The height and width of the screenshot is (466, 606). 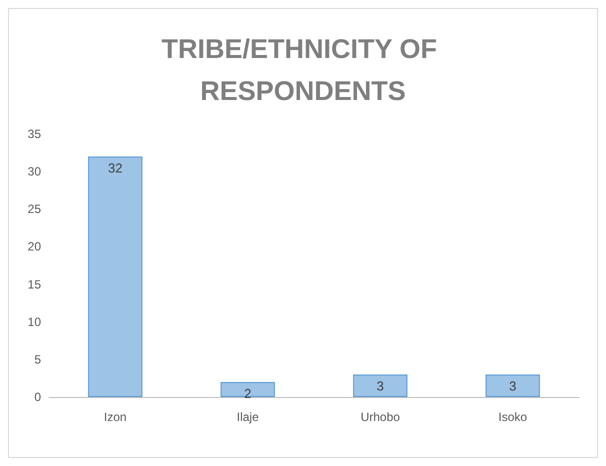 What do you see at coordinates (38, 359) in the screenshot?
I see `y-tick-label: 5` at bounding box center [38, 359].